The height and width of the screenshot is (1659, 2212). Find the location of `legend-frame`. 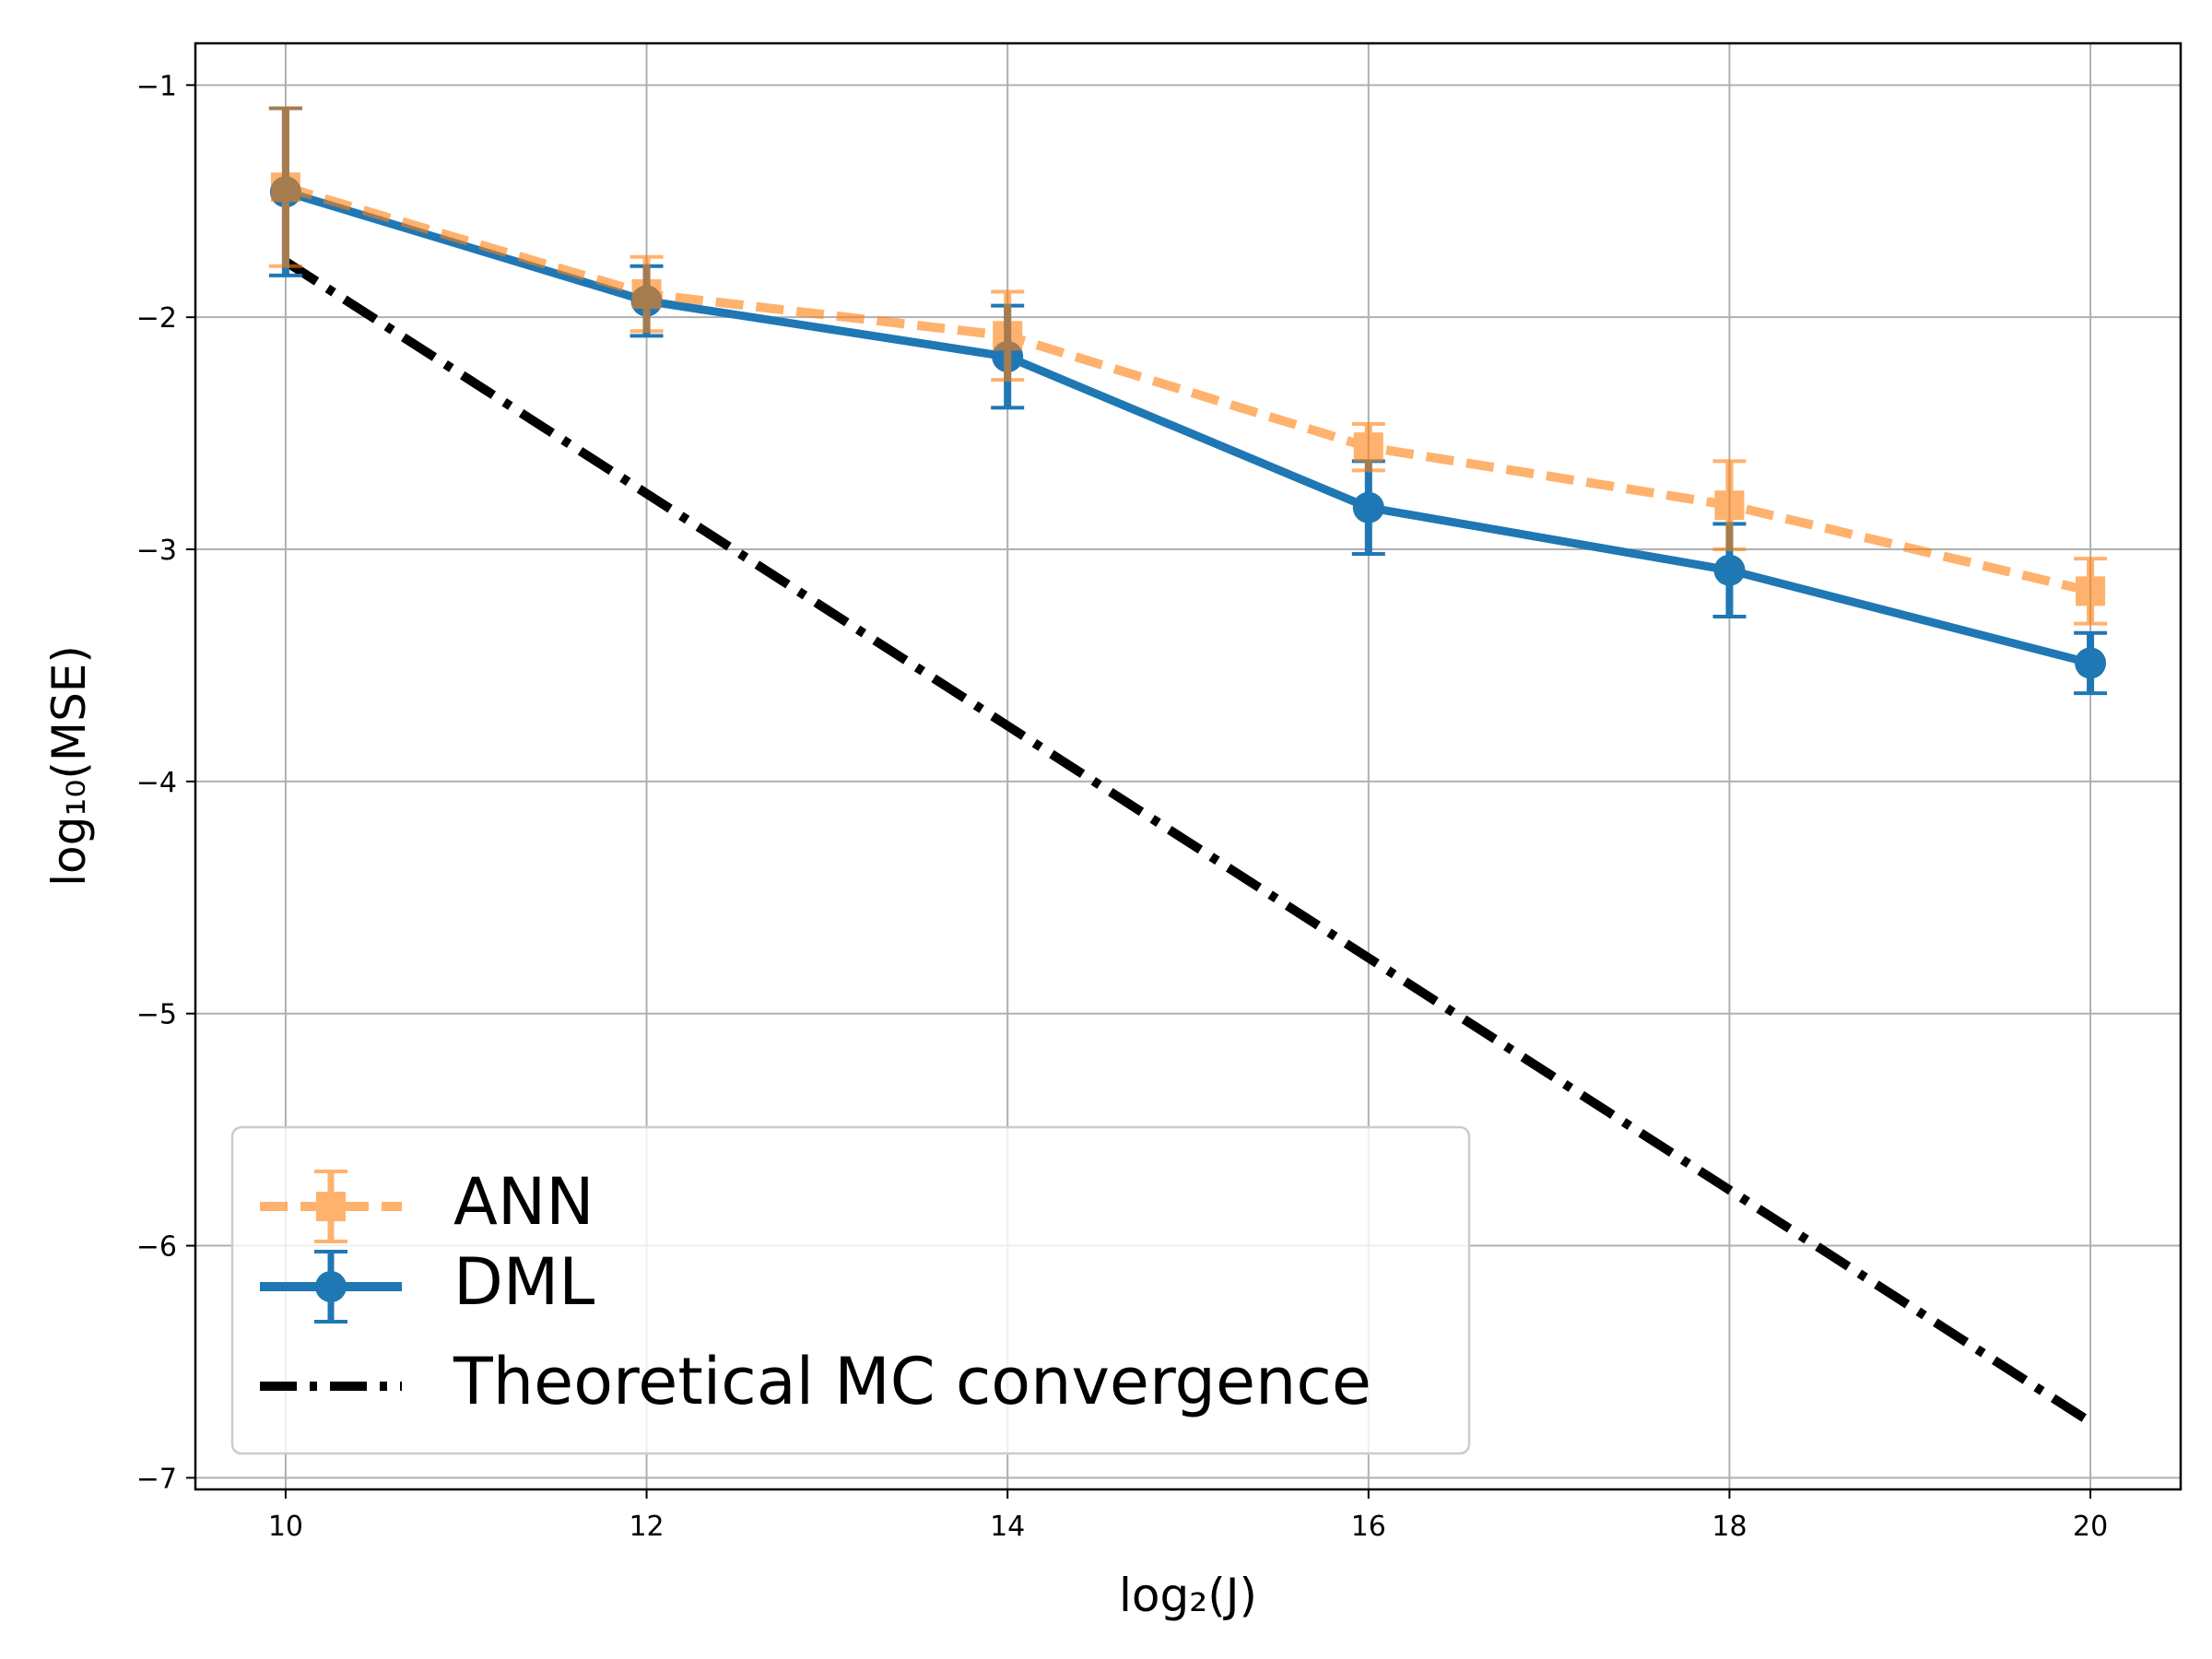

legend-frame is located at coordinates (850, 1290).